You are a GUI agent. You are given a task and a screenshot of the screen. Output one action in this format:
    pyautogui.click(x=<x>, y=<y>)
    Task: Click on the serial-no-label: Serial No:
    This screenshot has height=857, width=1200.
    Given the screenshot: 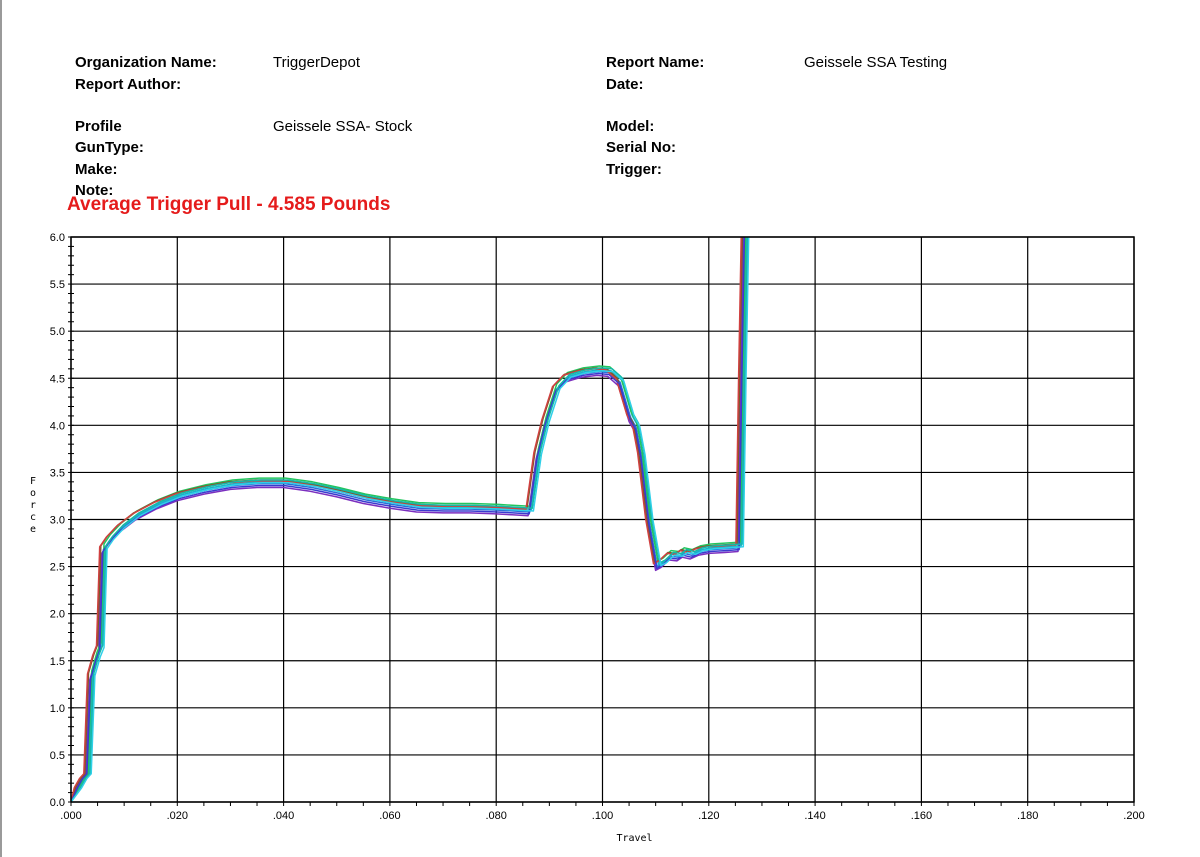 What is the action you would take?
    pyautogui.click(x=641, y=147)
    